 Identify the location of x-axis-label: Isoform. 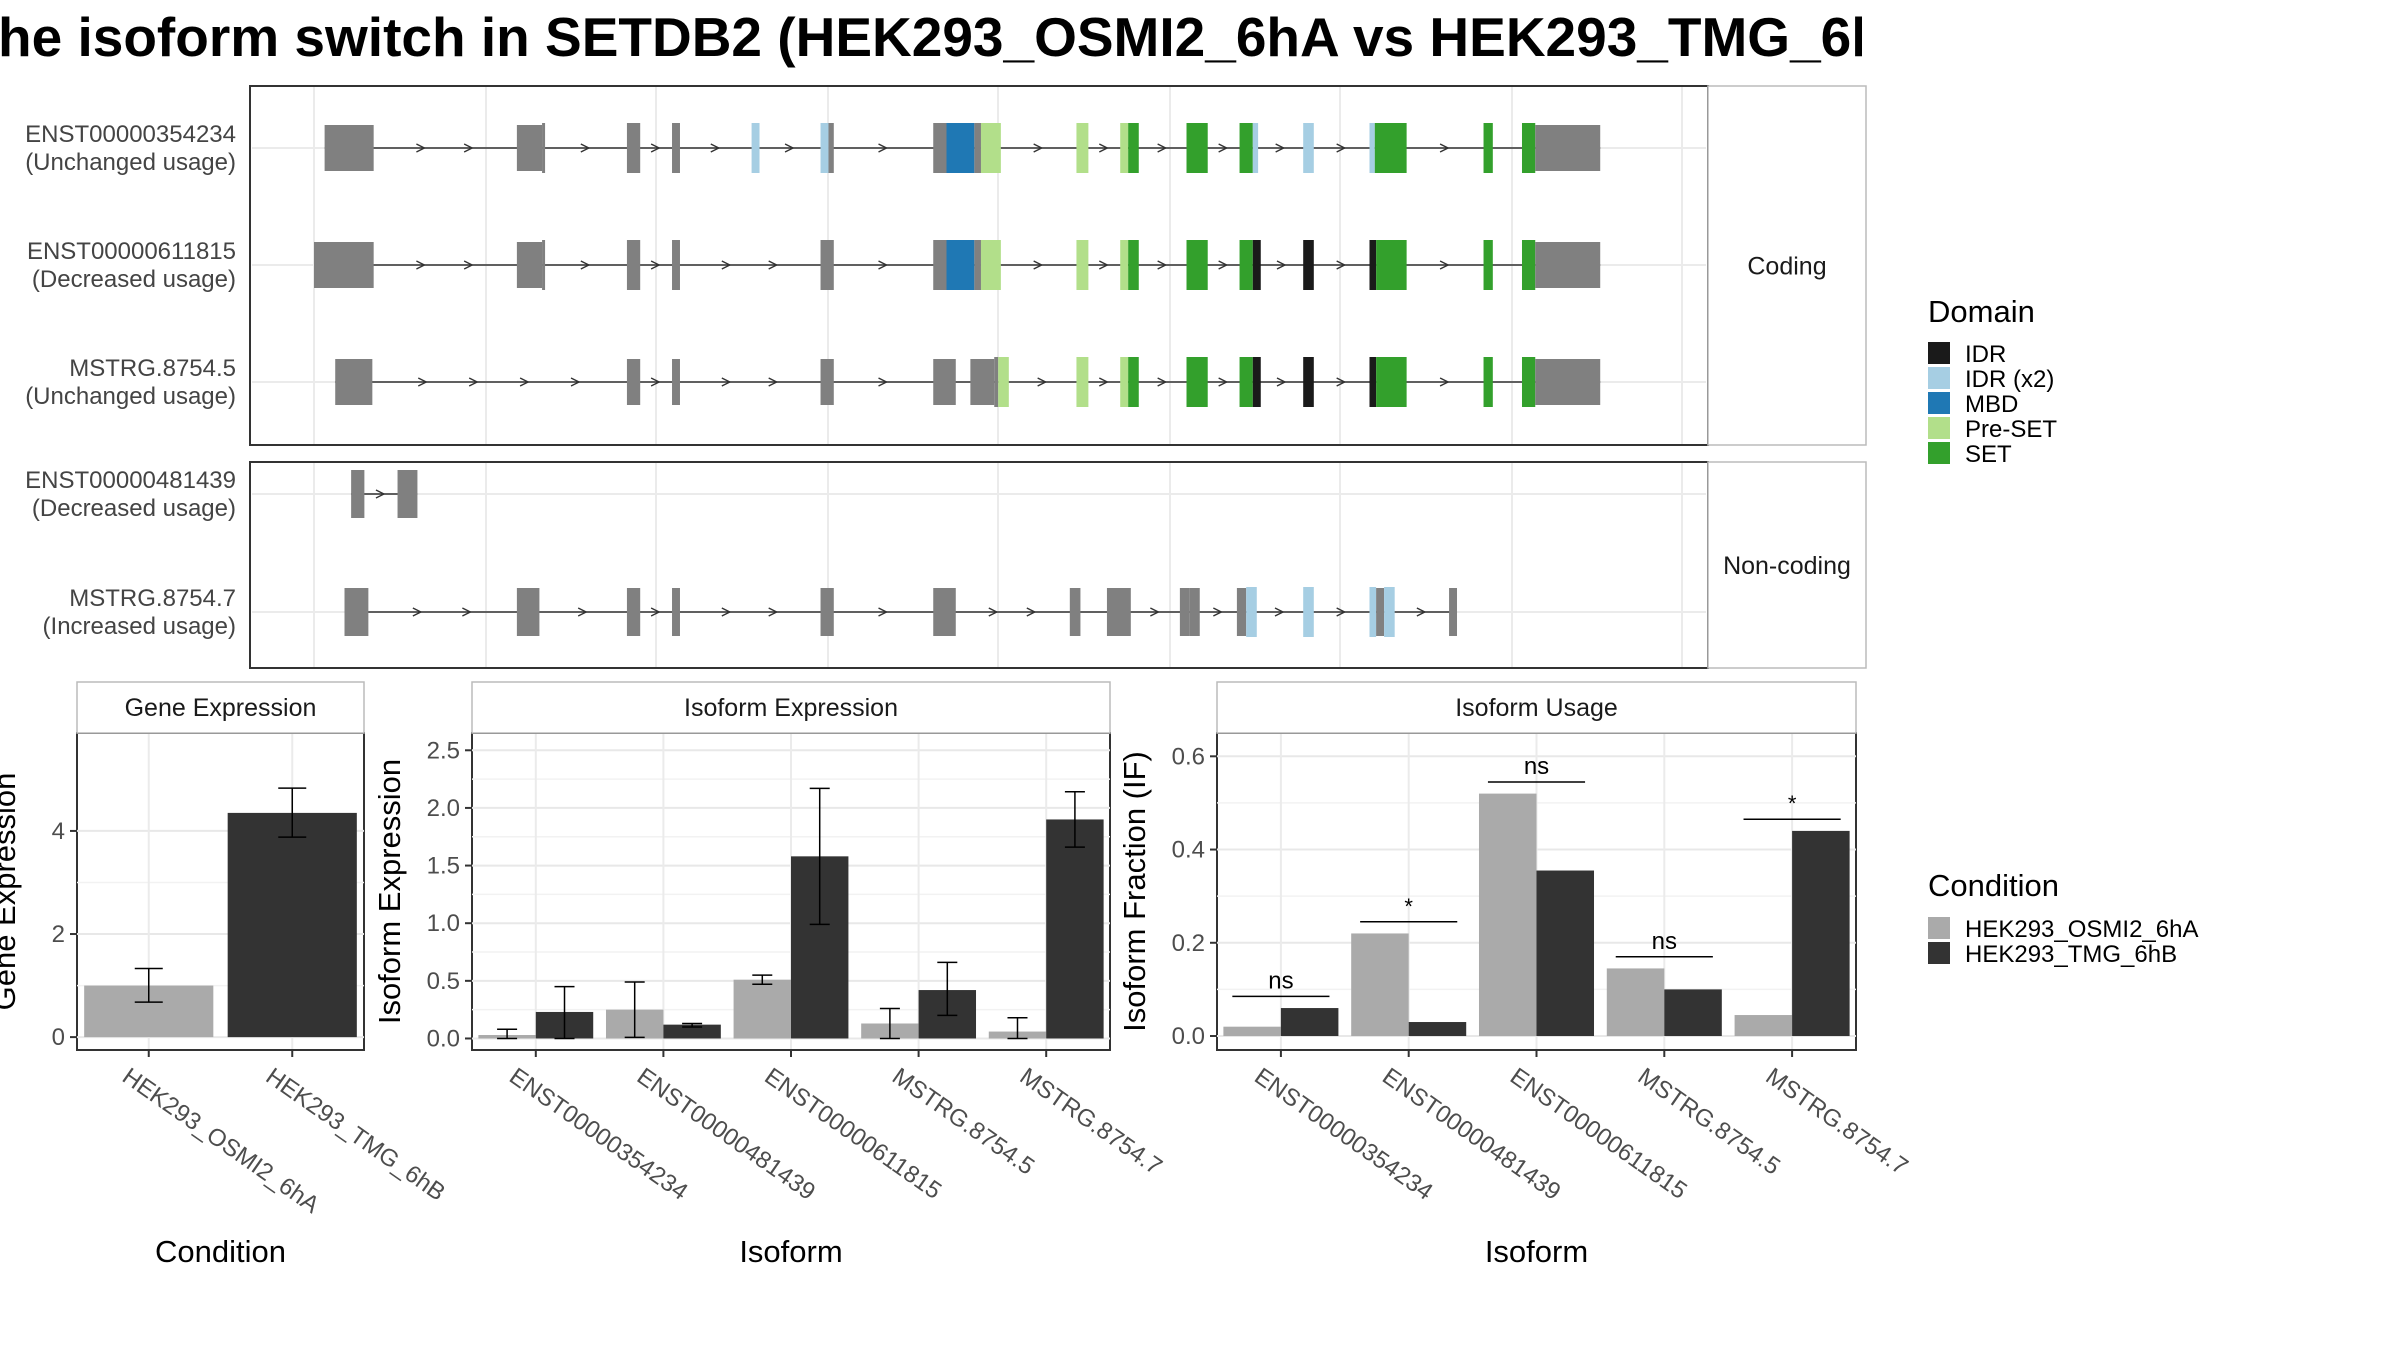
(790, 1251).